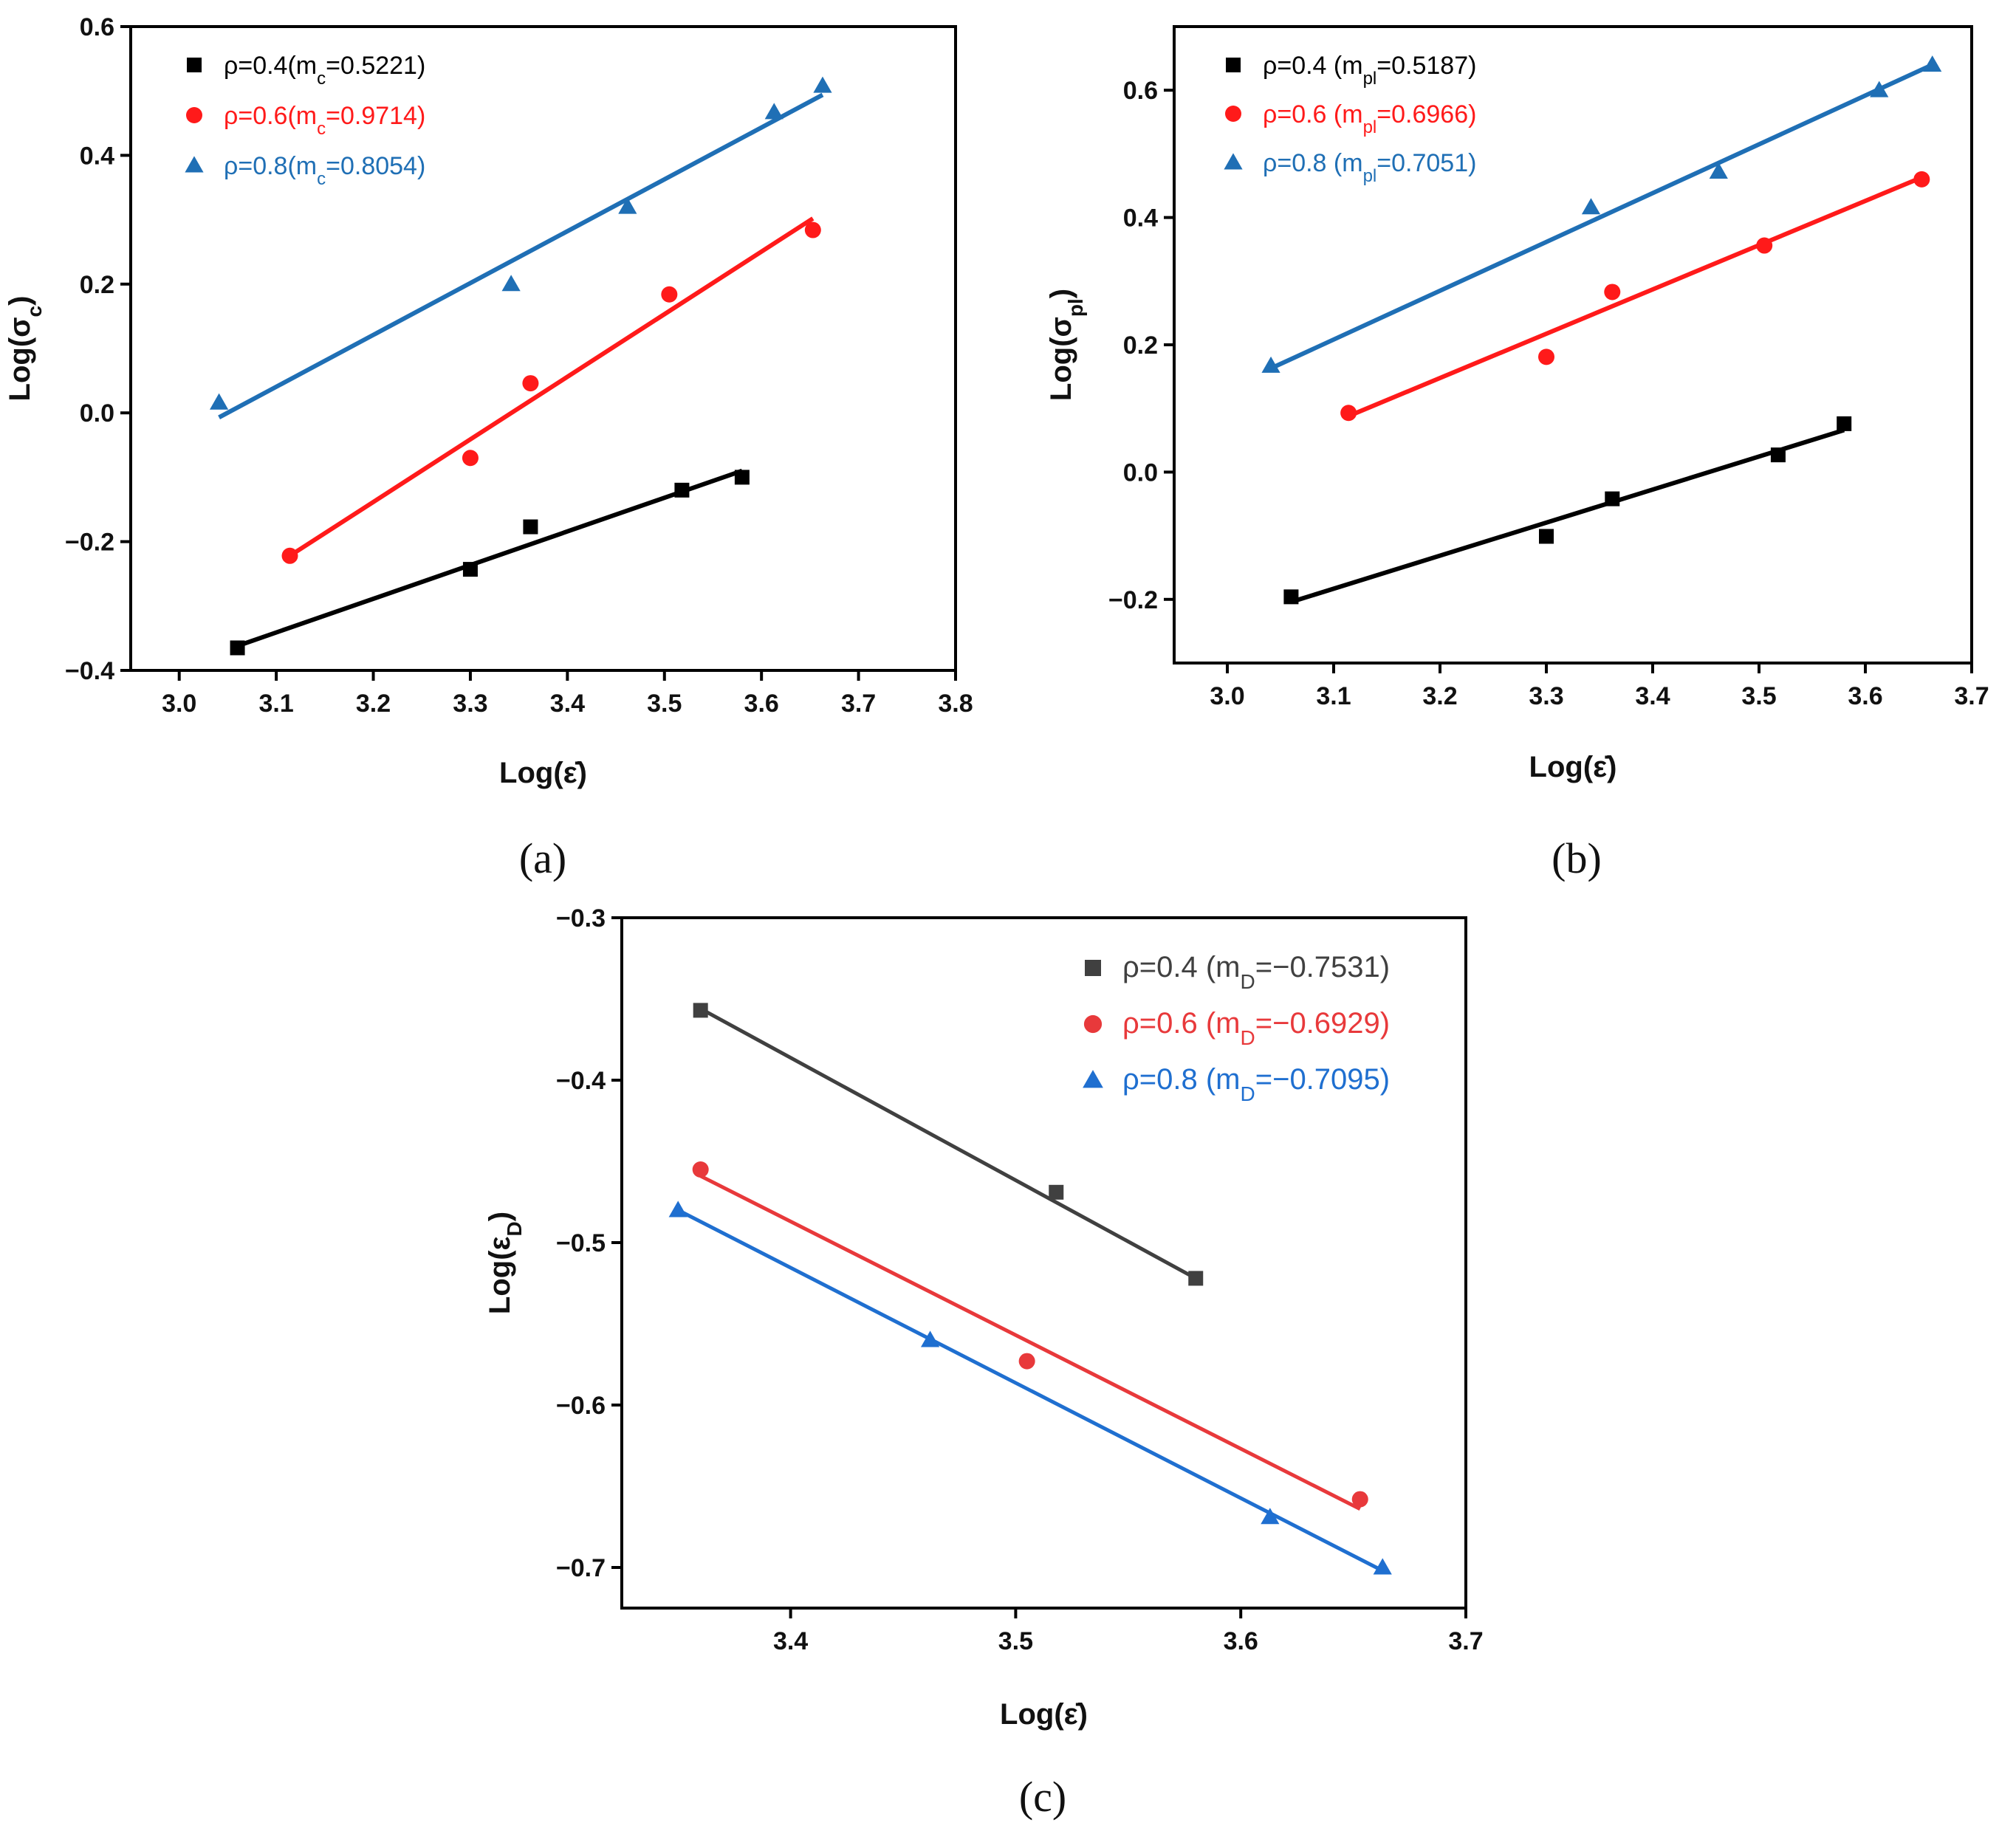 The height and width of the screenshot is (1834, 2016). I want to click on x-tick-label: 3.0, so click(1227, 696).